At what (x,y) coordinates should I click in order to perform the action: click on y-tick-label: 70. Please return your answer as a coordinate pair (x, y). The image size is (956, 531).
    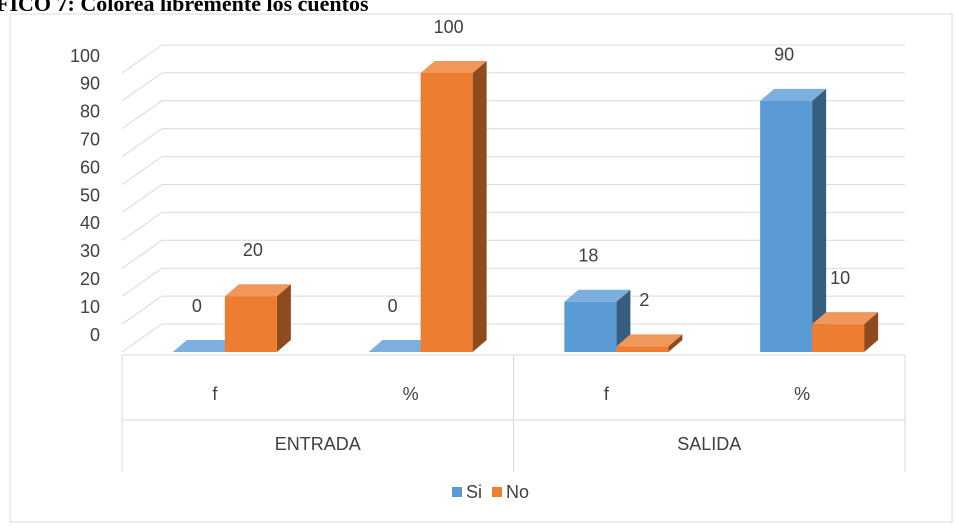
    Looking at the image, I should click on (90, 139).